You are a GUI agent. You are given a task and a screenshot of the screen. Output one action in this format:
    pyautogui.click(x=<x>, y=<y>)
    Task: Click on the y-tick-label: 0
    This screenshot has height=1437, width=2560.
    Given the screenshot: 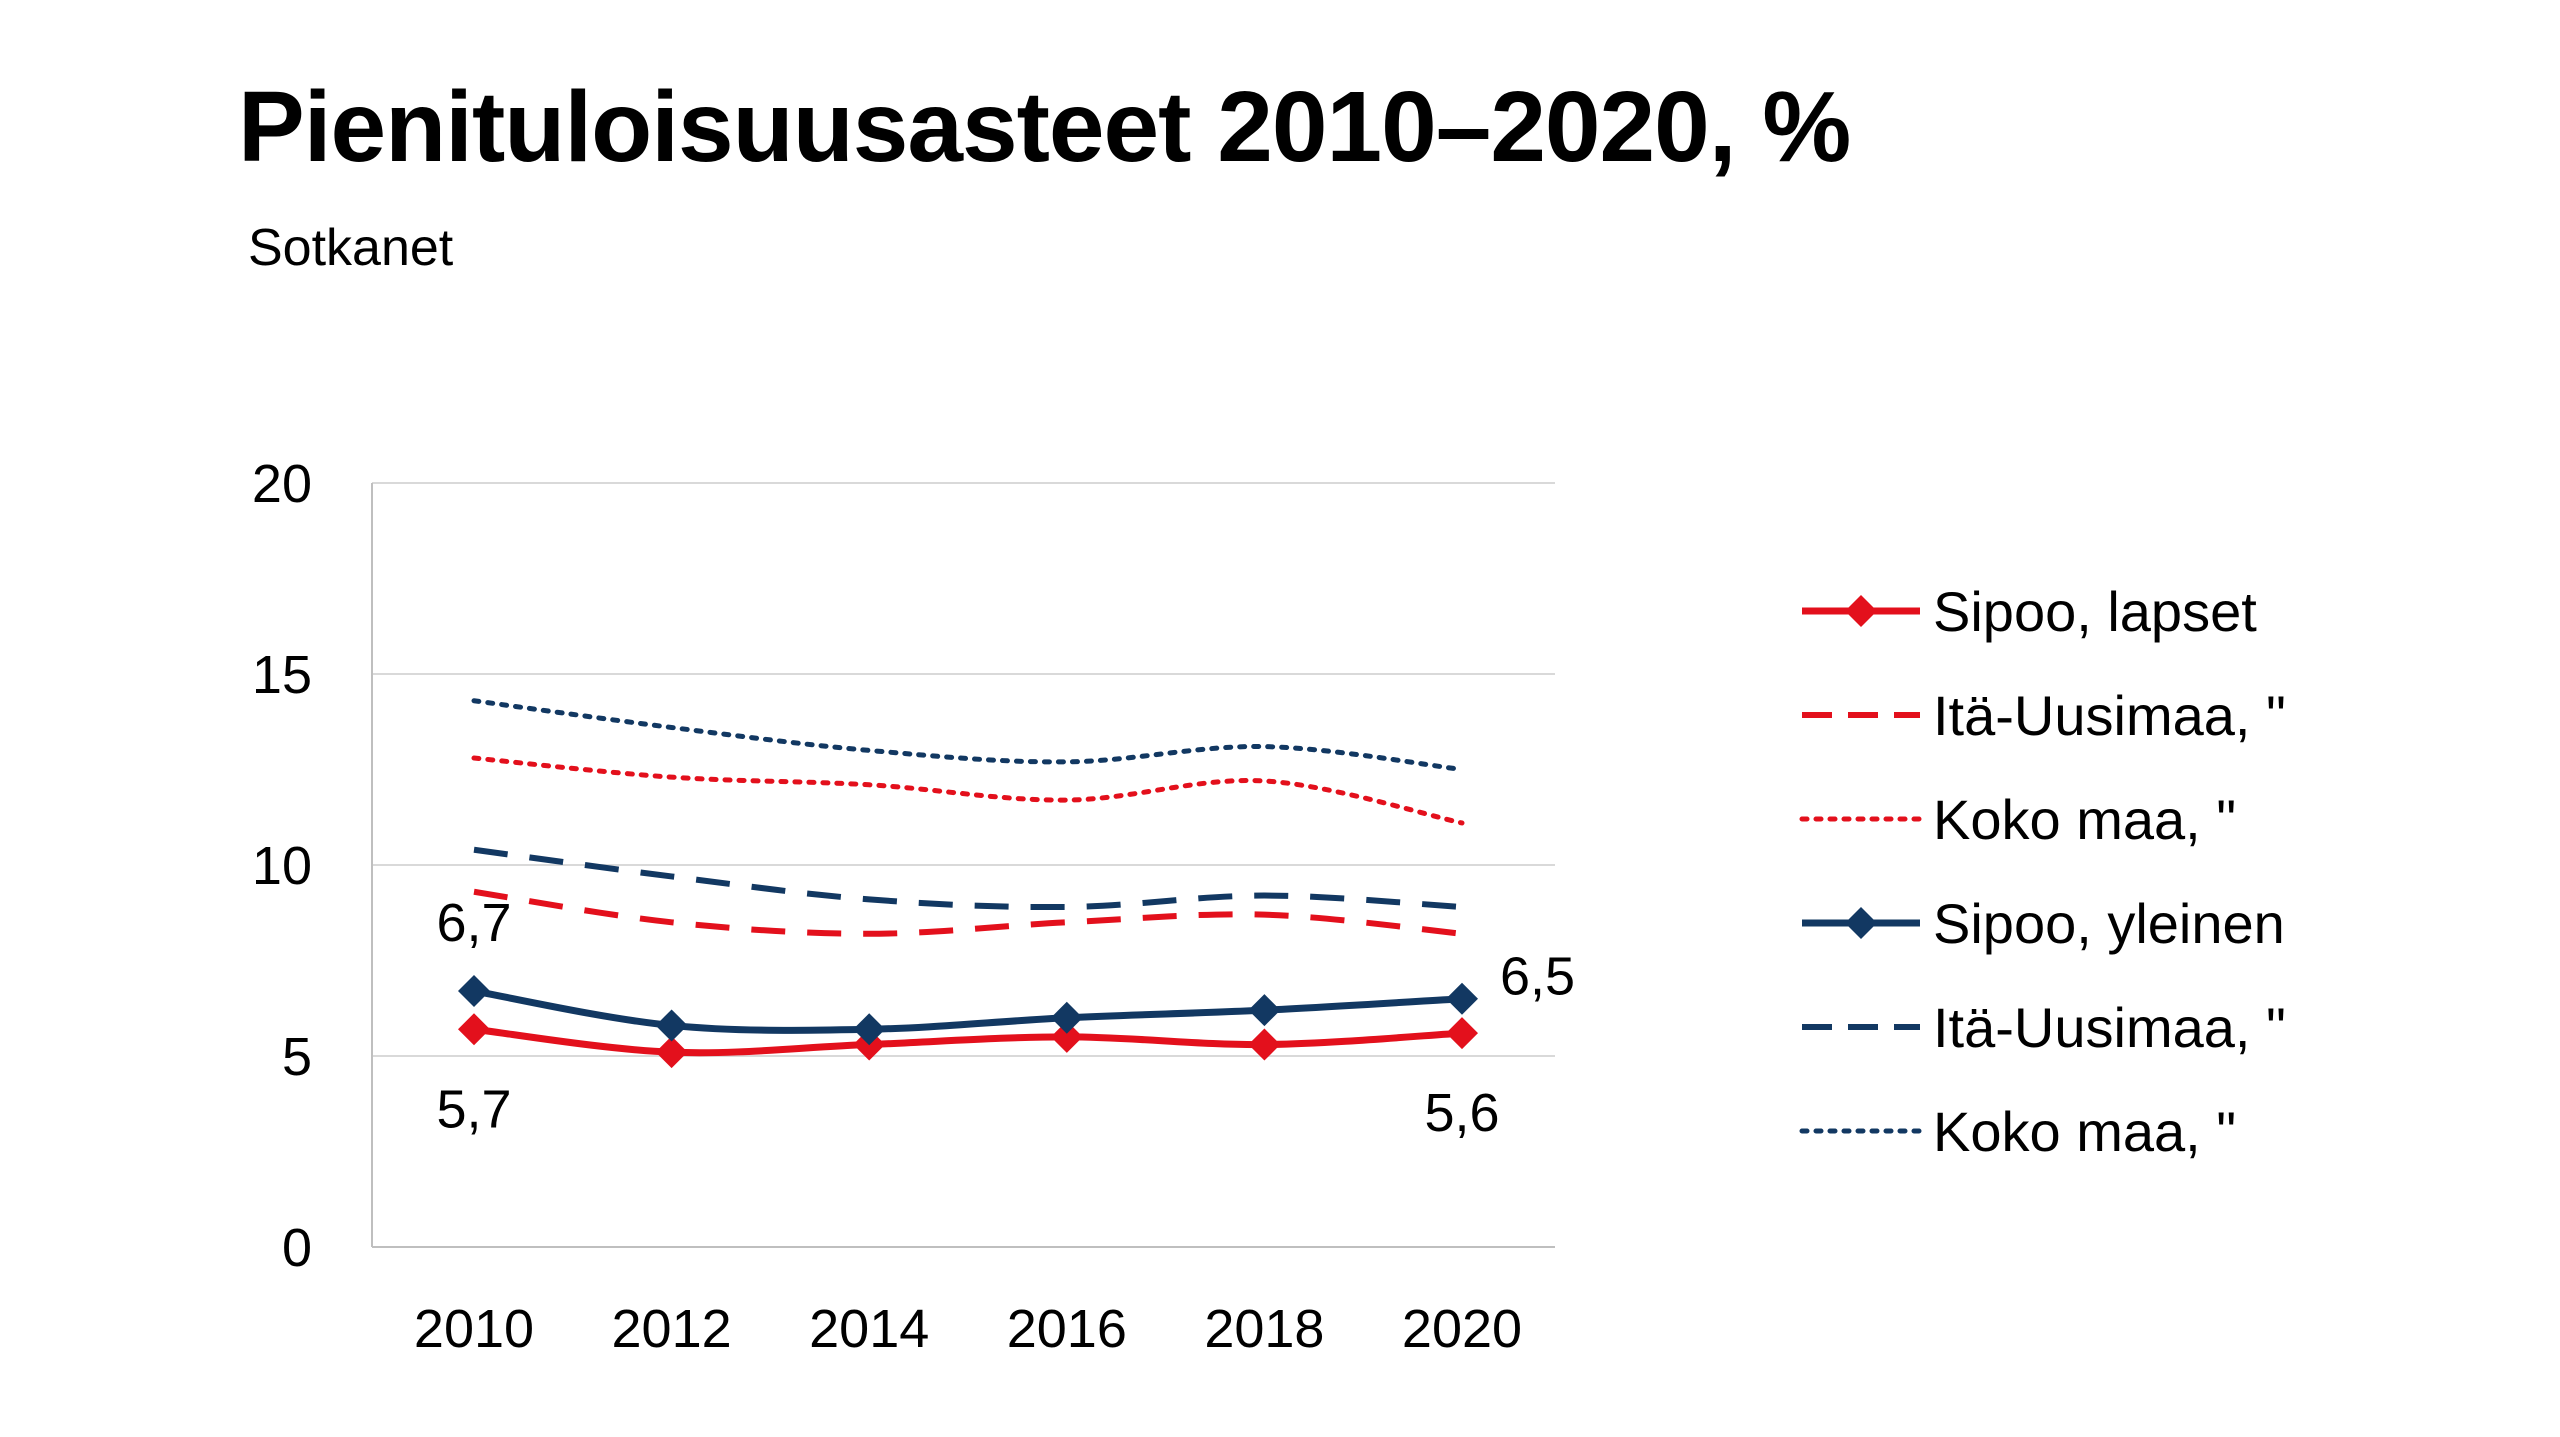 What is the action you would take?
    pyautogui.click(x=297, y=1248)
    